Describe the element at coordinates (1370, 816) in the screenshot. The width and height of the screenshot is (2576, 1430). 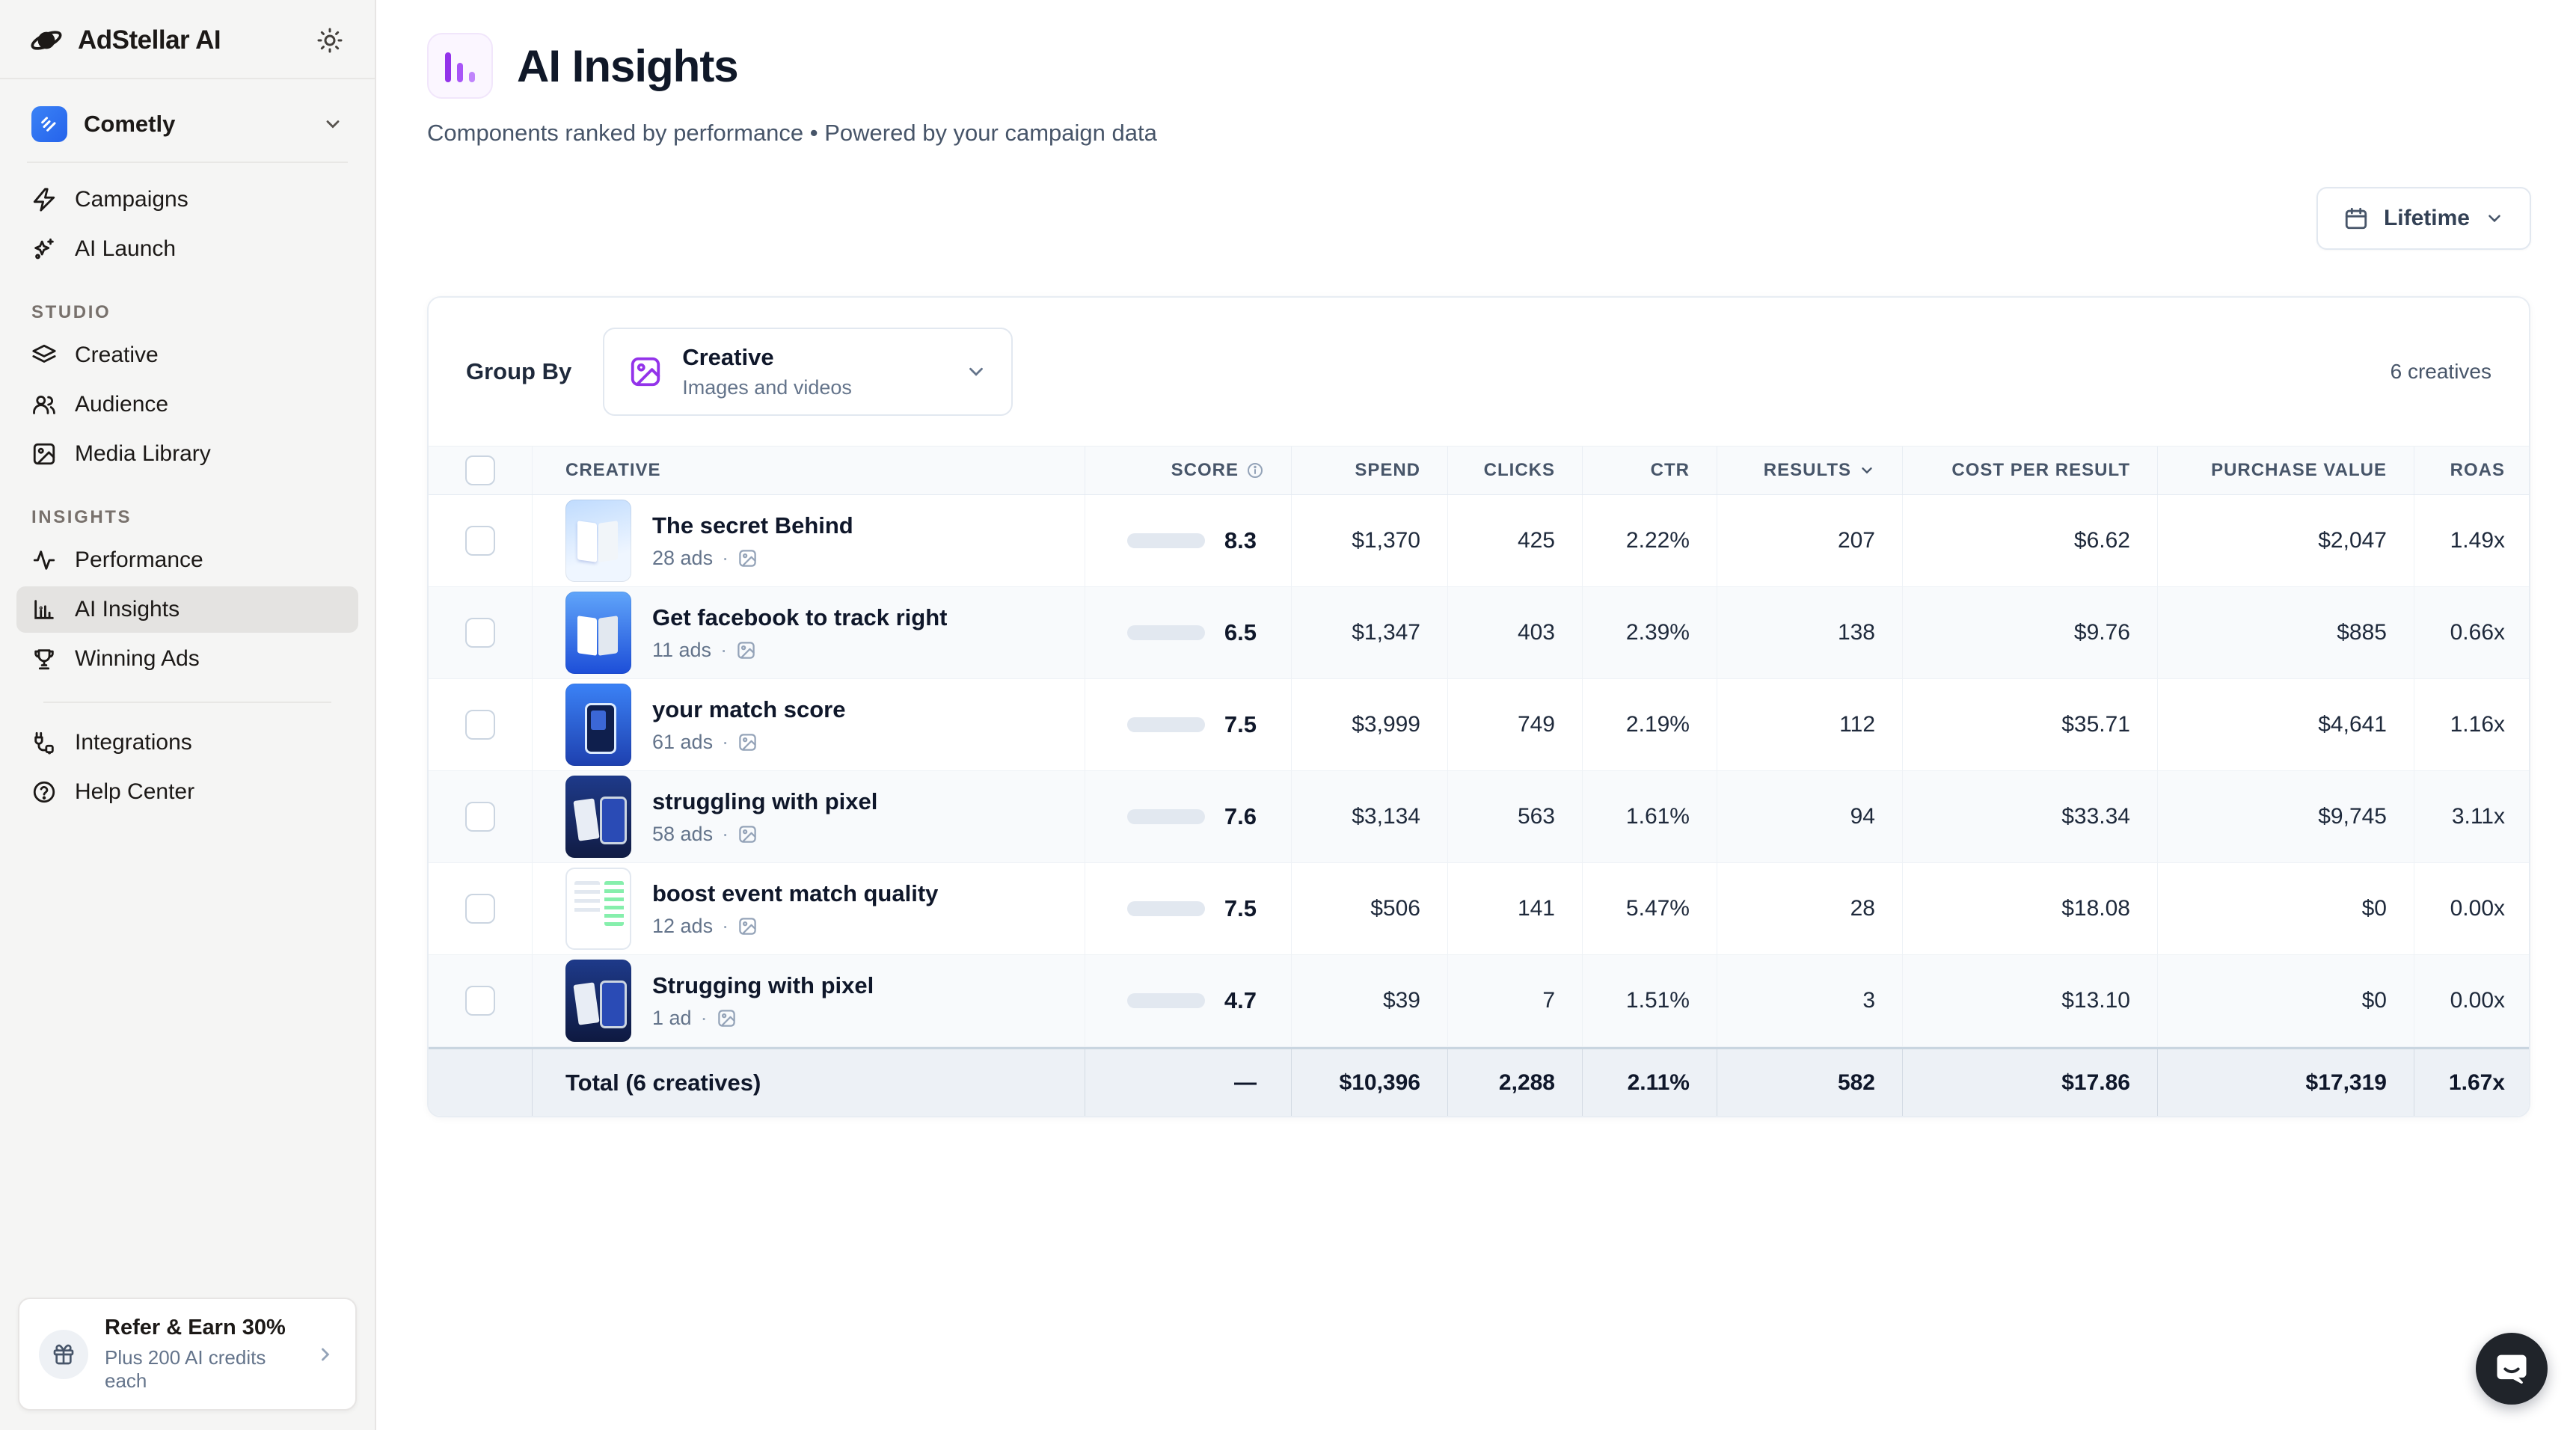
I see `spend-value: $3,134` at that location.